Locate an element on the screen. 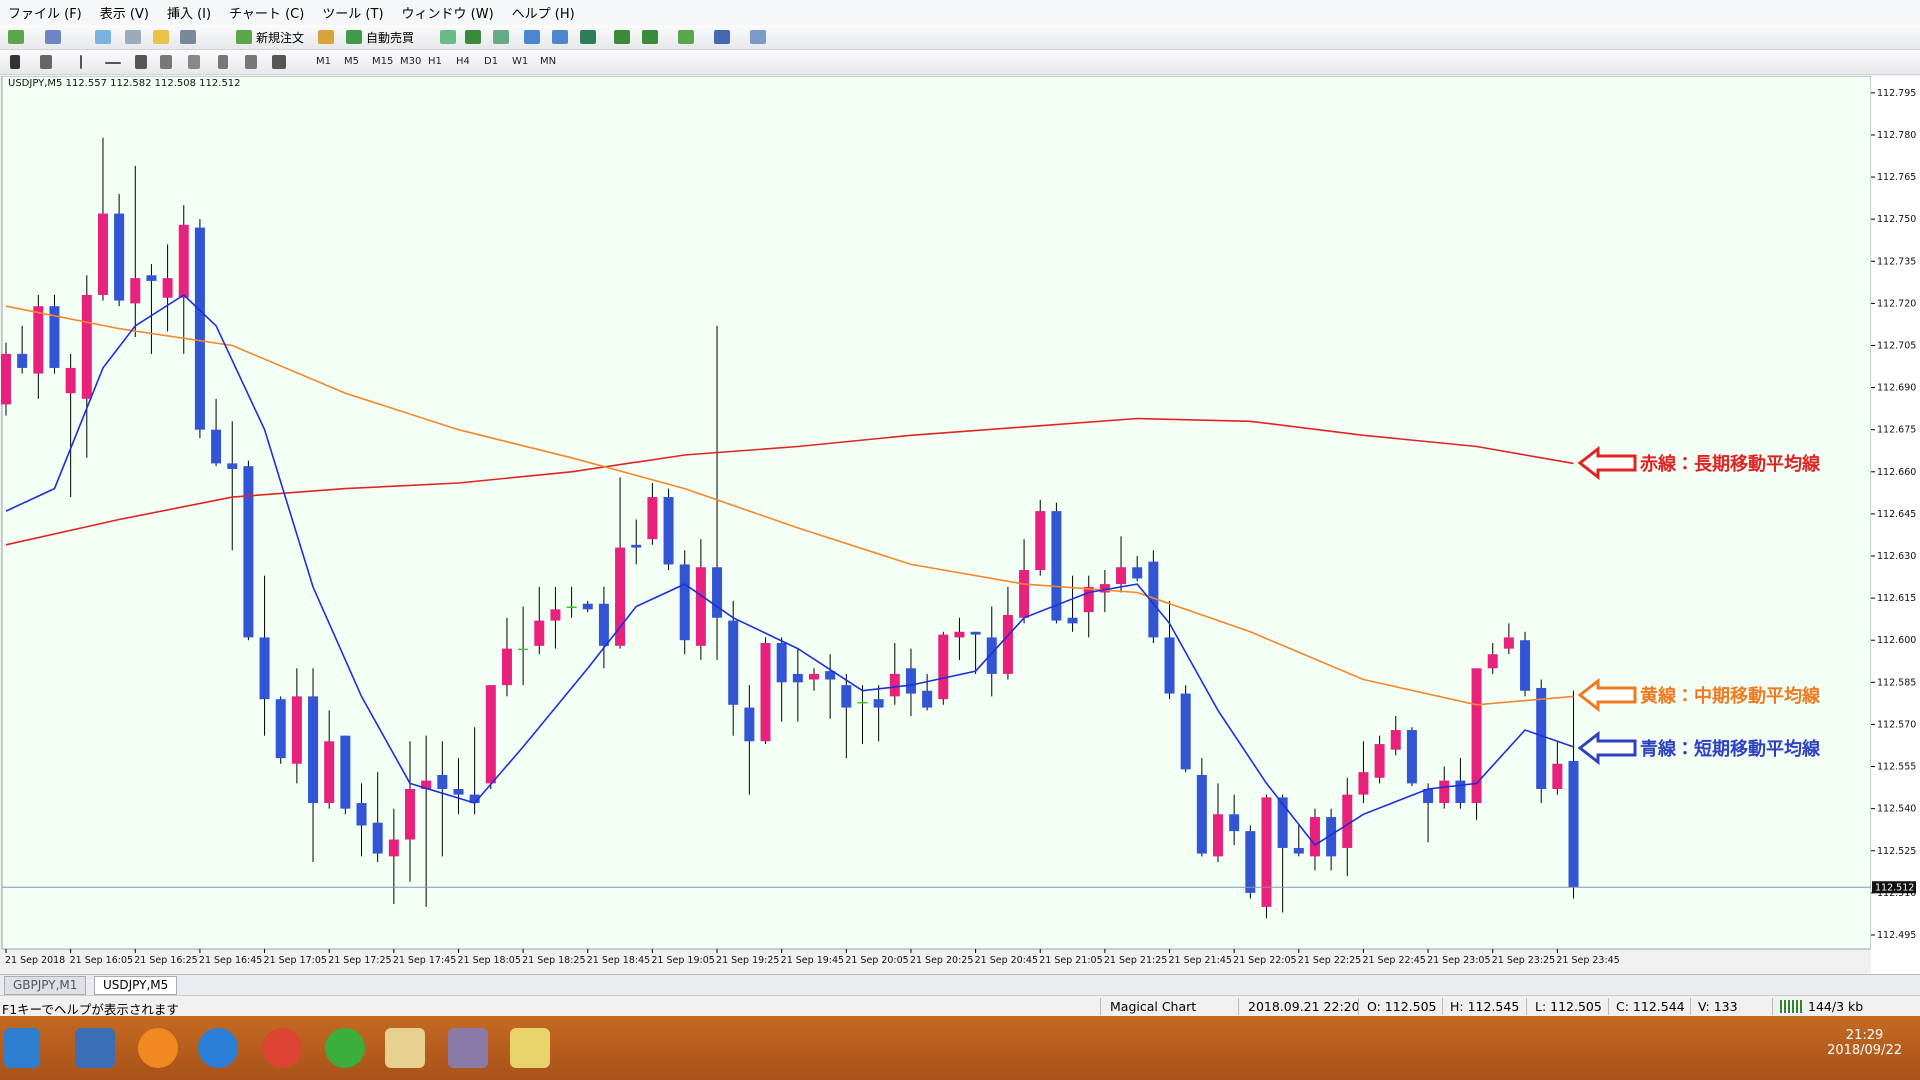 The width and height of the screenshot is (1920, 1080). timeframe-button: H4 is located at coordinates (463, 61).